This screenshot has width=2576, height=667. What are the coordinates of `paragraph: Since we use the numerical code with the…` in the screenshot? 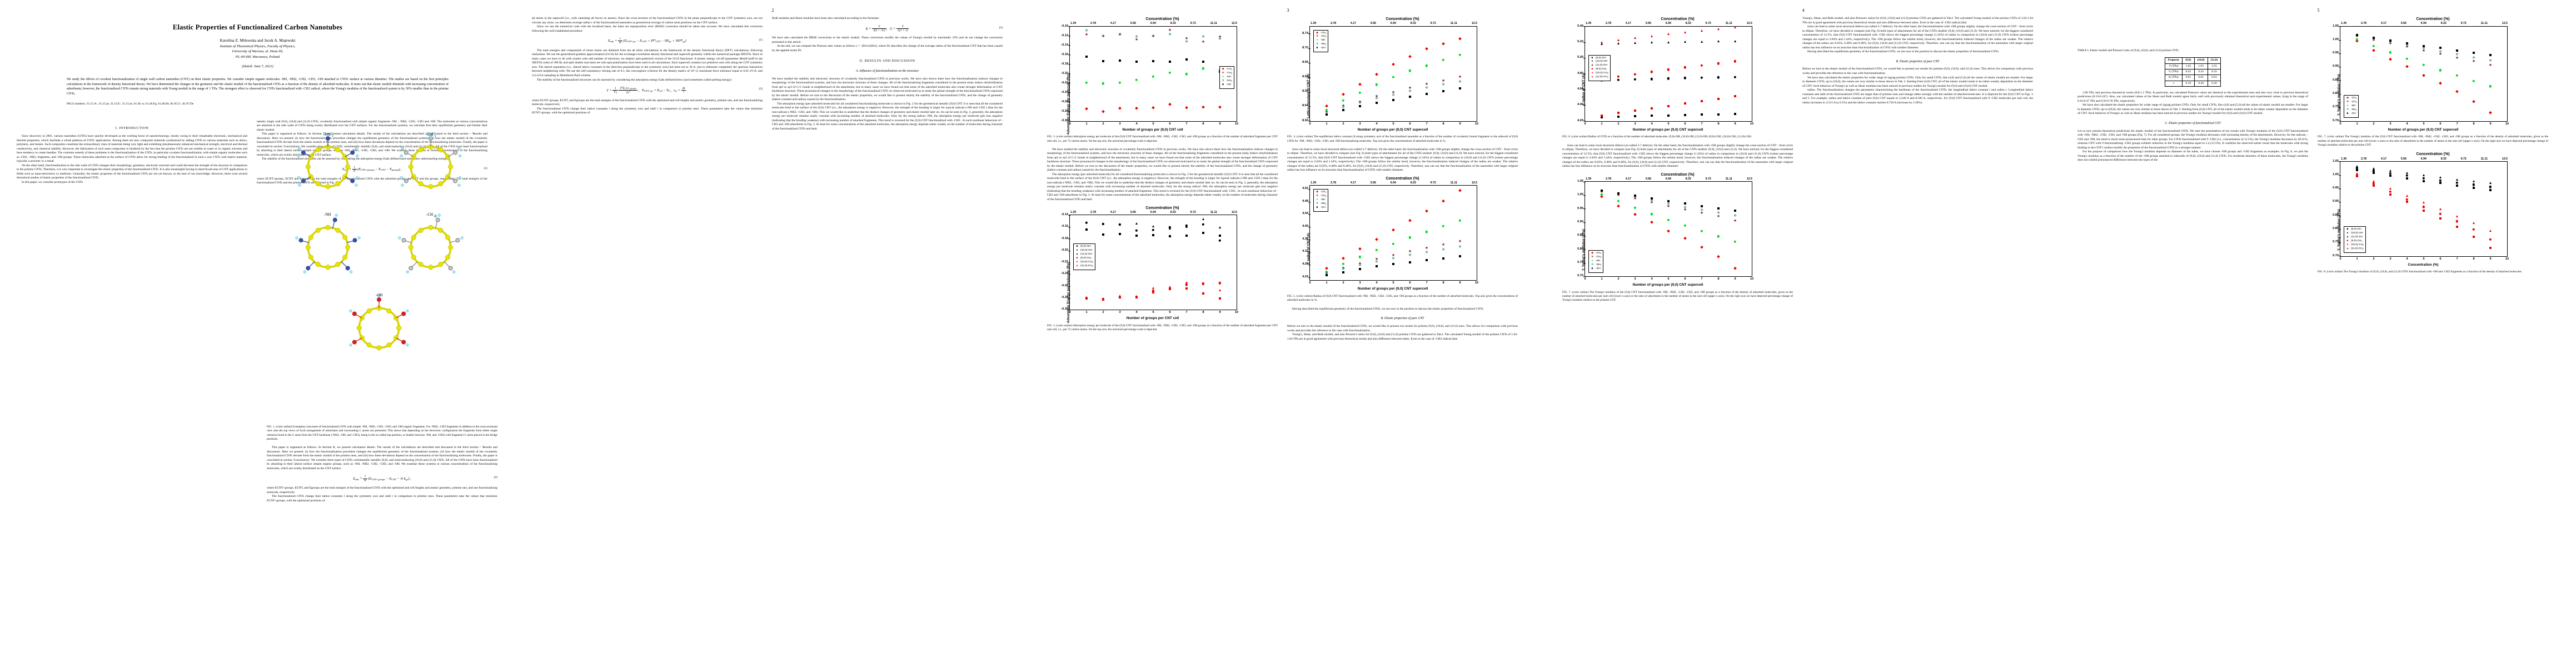 It's located at (647, 29).